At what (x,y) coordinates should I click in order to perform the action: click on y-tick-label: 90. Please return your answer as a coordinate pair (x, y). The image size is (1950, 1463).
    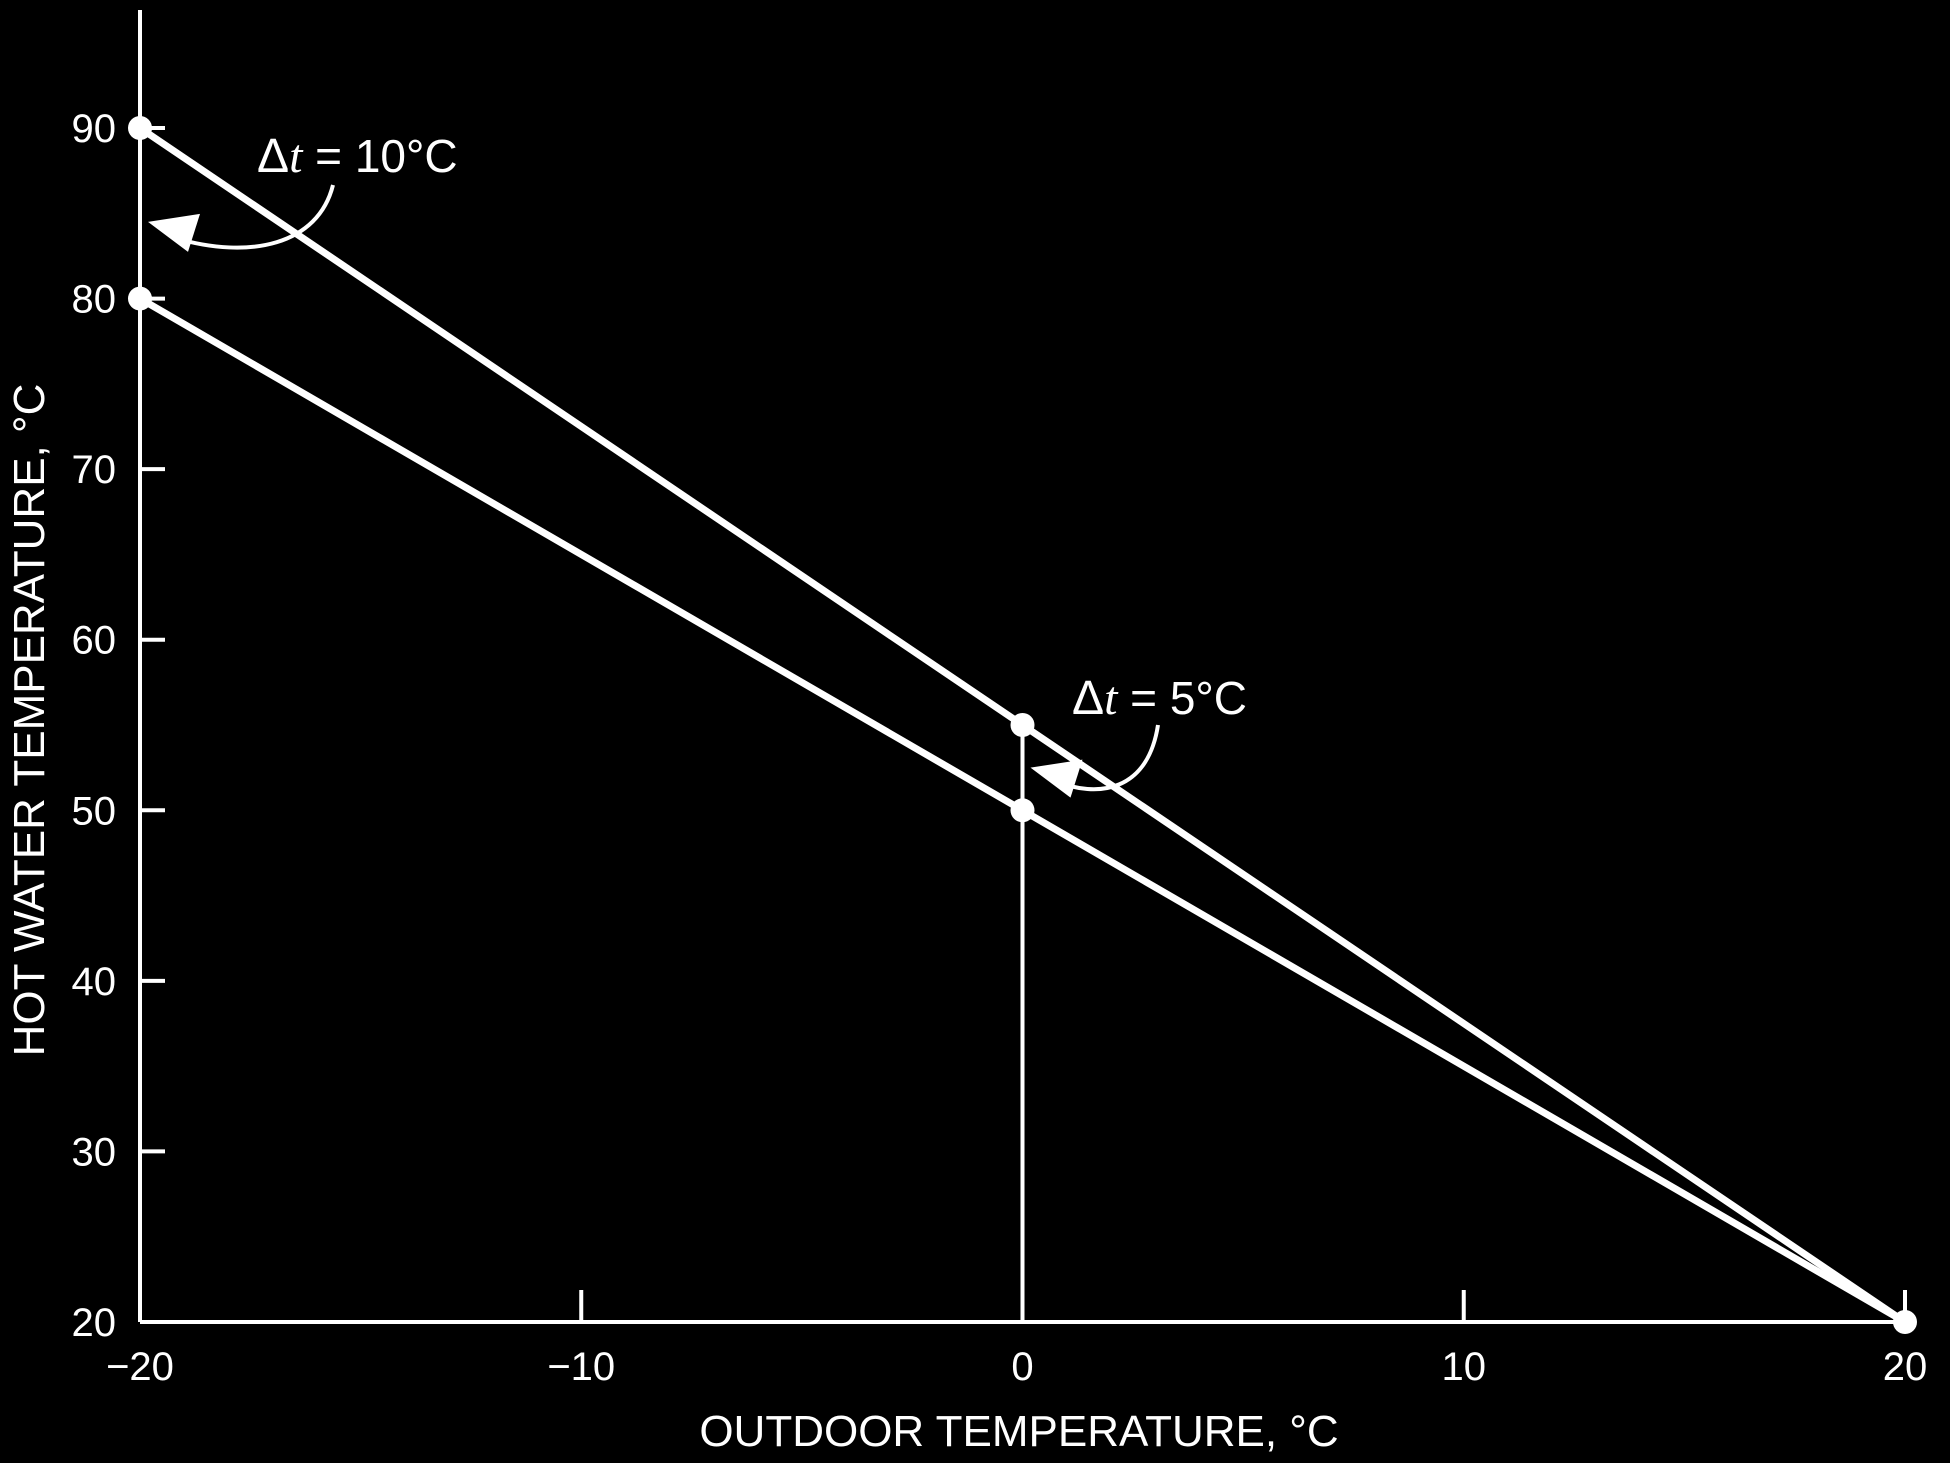
    Looking at the image, I should click on (94, 129).